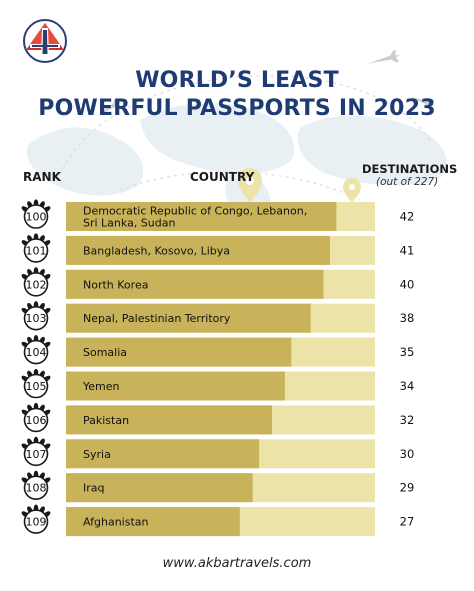 This screenshot has width=474, height=591. I want to click on dotted-flight-path, so click(245, 125).